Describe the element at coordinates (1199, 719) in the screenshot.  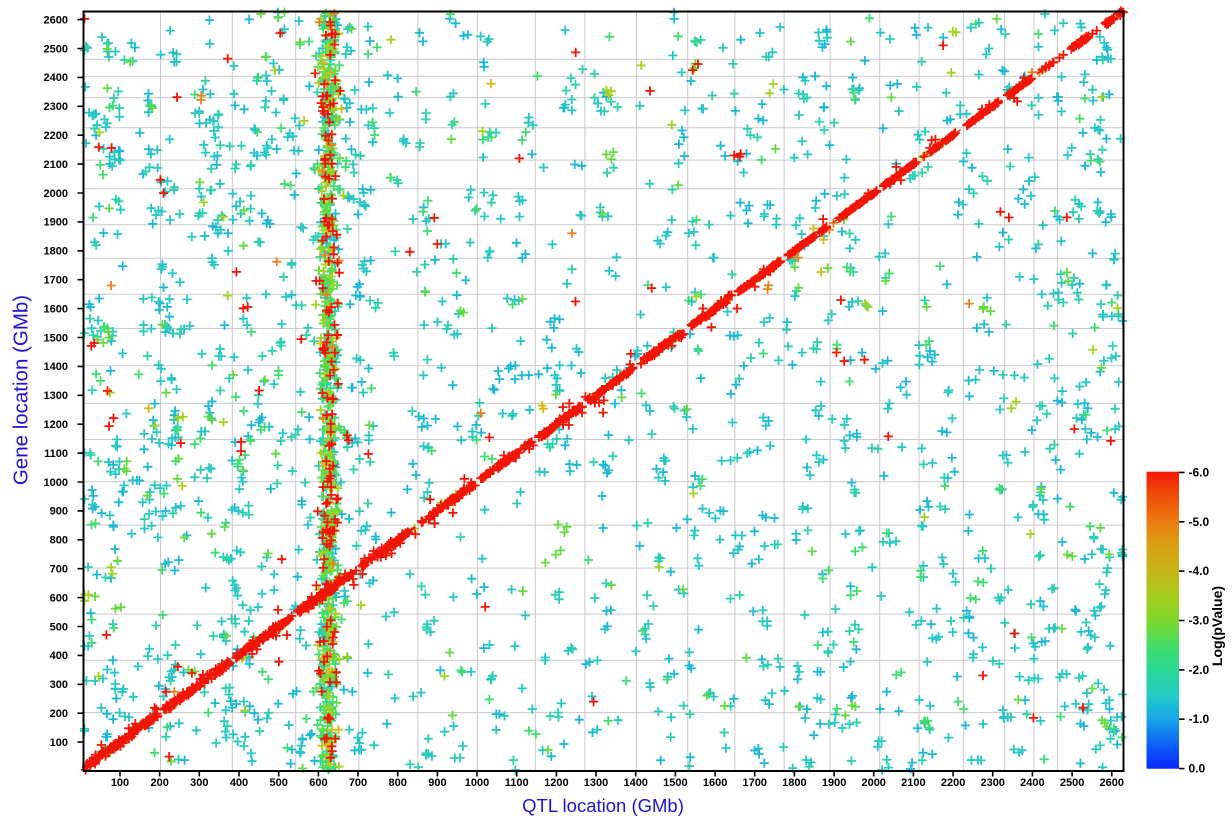
I see `svg-text: -1.0` at that location.